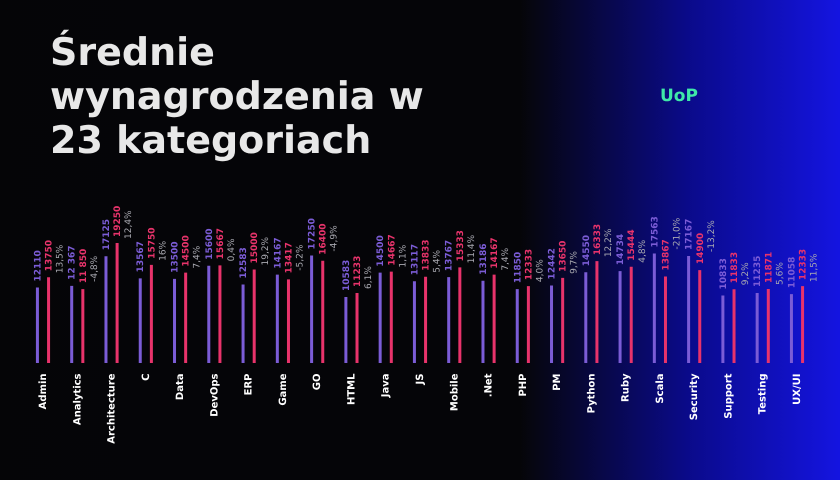 This screenshot has height=480, width=840. I want to click on annotation: 9,7%, so click(575, 262).